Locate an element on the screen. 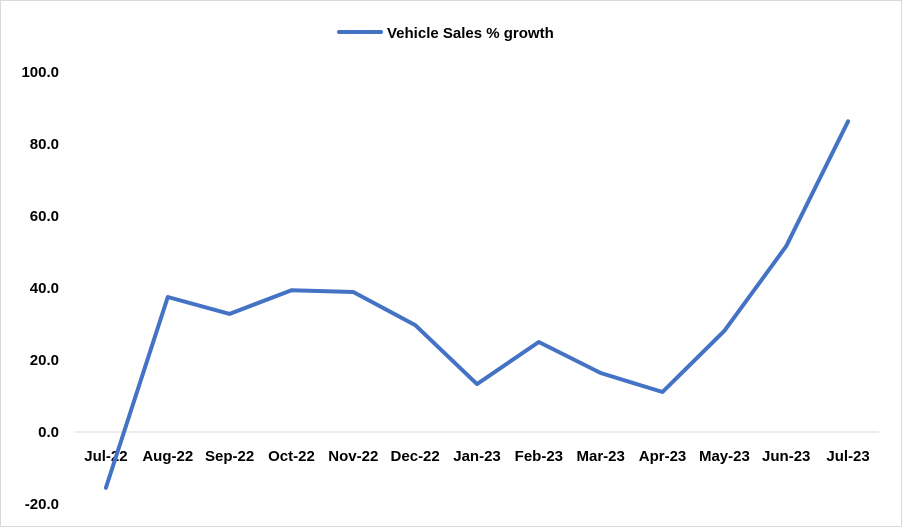 The width and height of the screenshot is (902, 527). x-tick-label: Jan-23 is located at coordinates (477, 456).